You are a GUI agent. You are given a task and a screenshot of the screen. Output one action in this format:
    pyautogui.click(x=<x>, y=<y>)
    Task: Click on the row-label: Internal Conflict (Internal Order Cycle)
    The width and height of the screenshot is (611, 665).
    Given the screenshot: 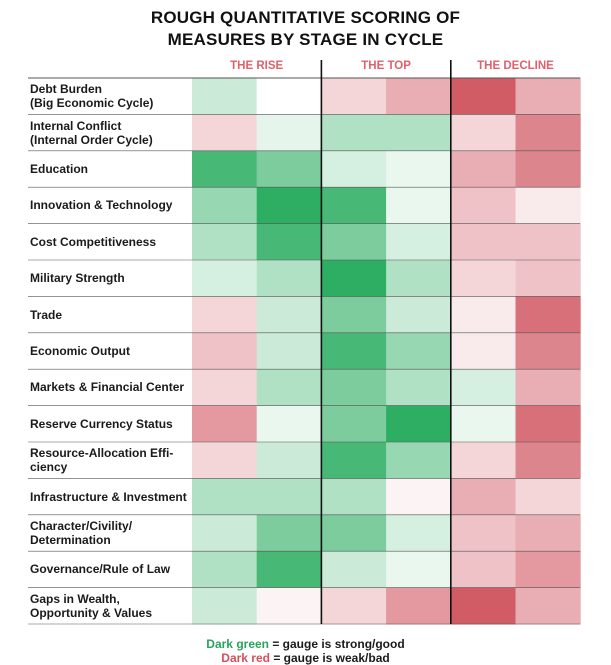 What is the action you would take?
    pyautogui.click(x=91, y=132)
    